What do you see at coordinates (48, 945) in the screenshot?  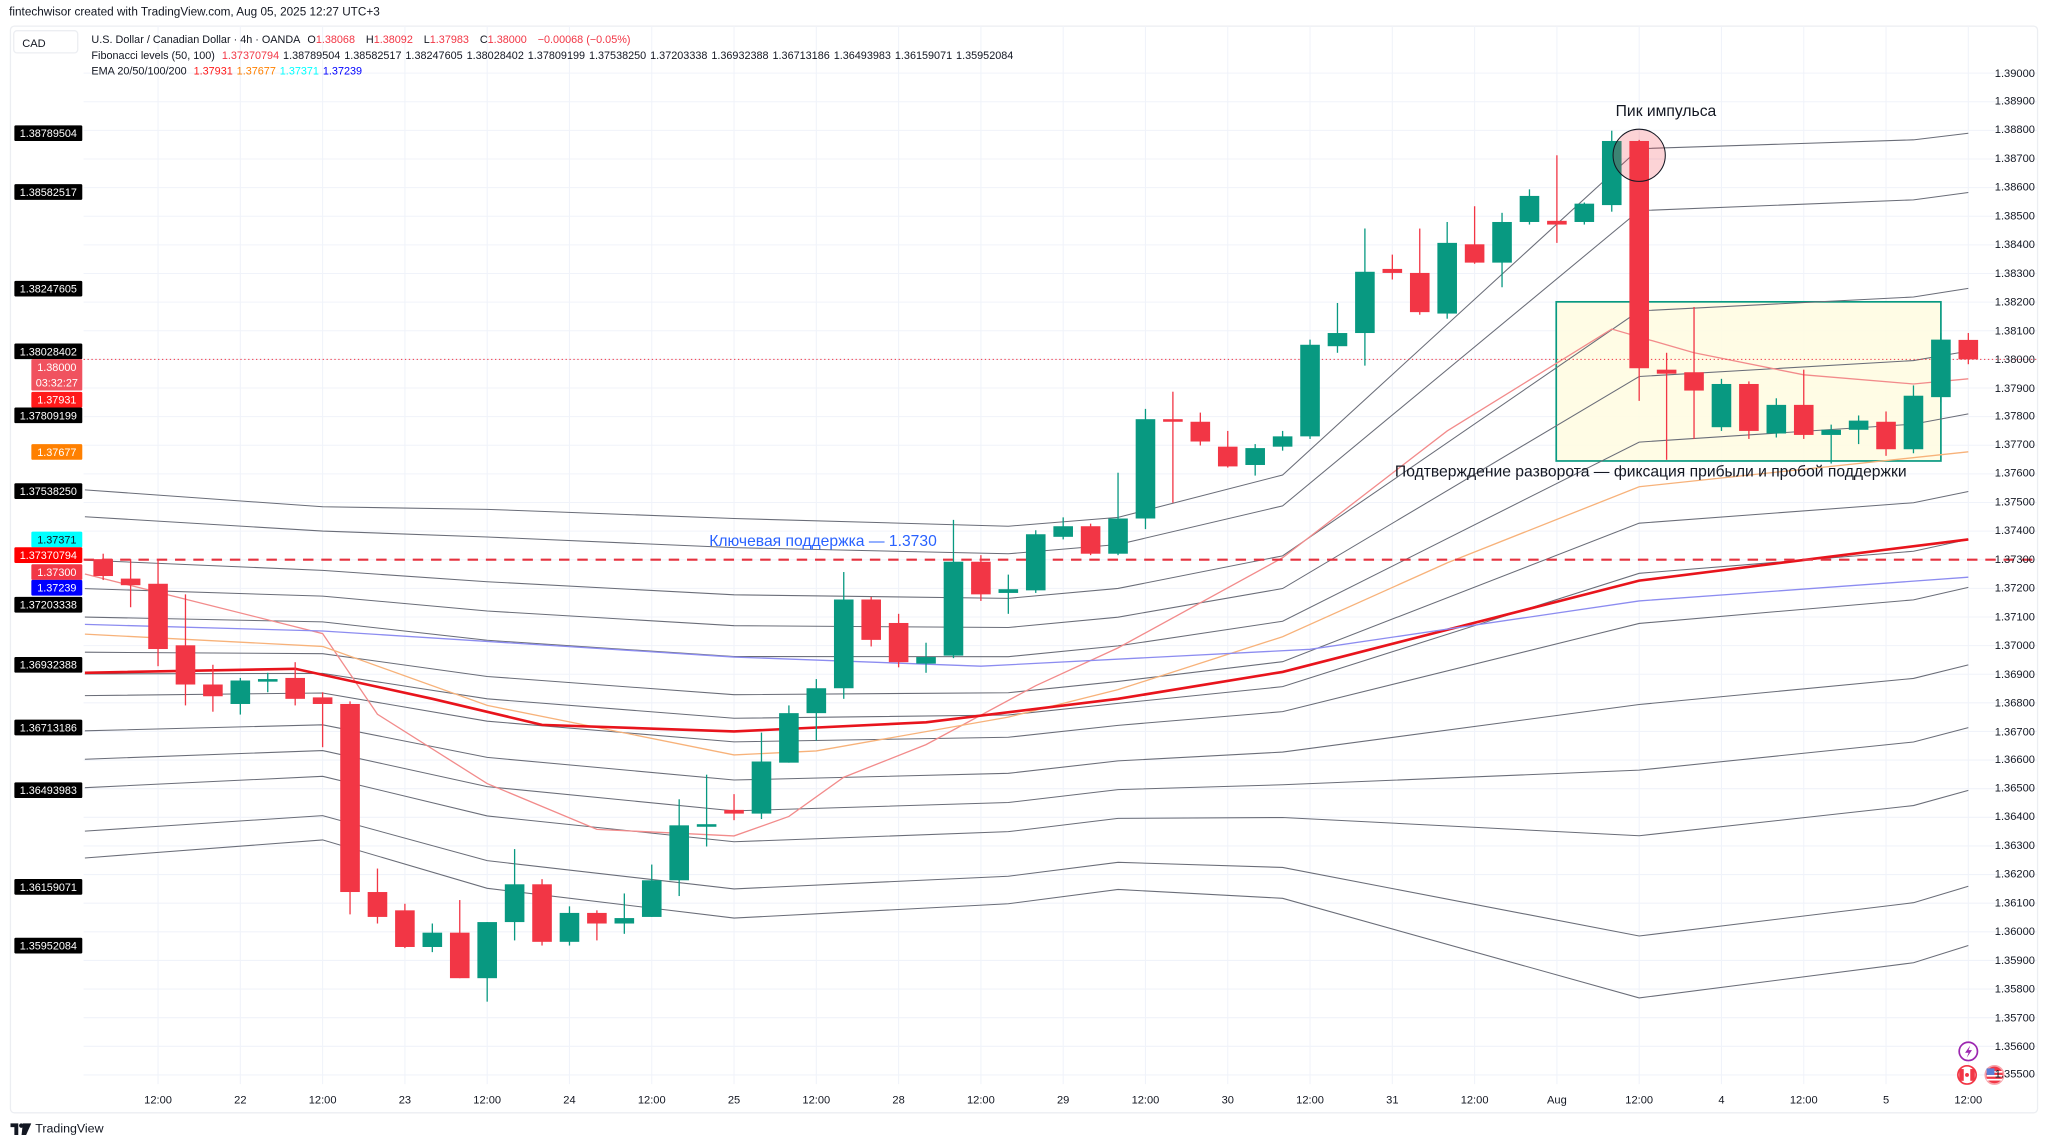 I see `fib-level-axis-label: 1.35952084` at bounding box center [48, 945].